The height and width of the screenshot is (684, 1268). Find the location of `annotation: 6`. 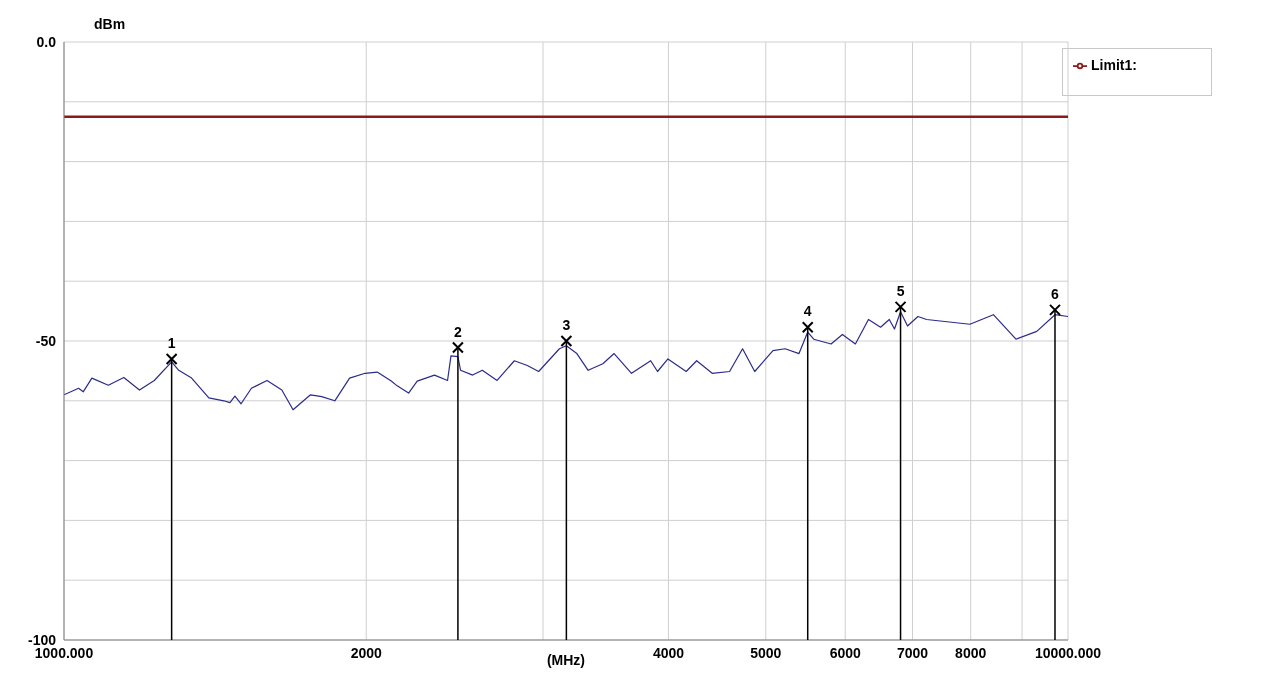

annotation: 6 is located at coordinates (1055, 293).